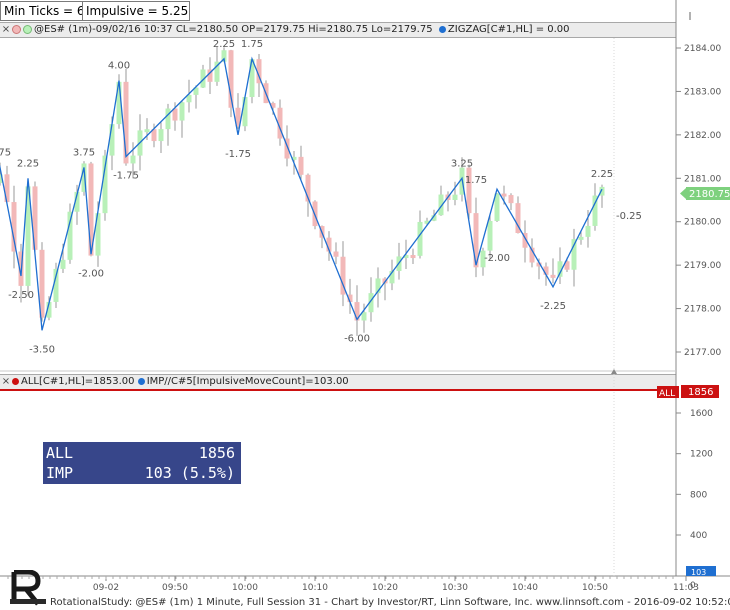 Image resolution: width=730 pixels, height=610 pixels. Describe the element at coordinates (476, 180) in the screenshot. I see `swing-label: 1.75` at that location.